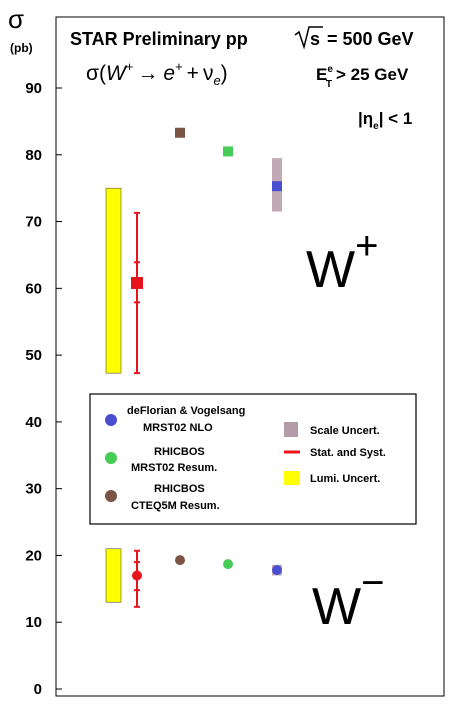 This screenshot has height=711, width=455. Describe the element at coordinates (315, 39) in the screenshot. I see `title-sqrt-s: s` at that location.